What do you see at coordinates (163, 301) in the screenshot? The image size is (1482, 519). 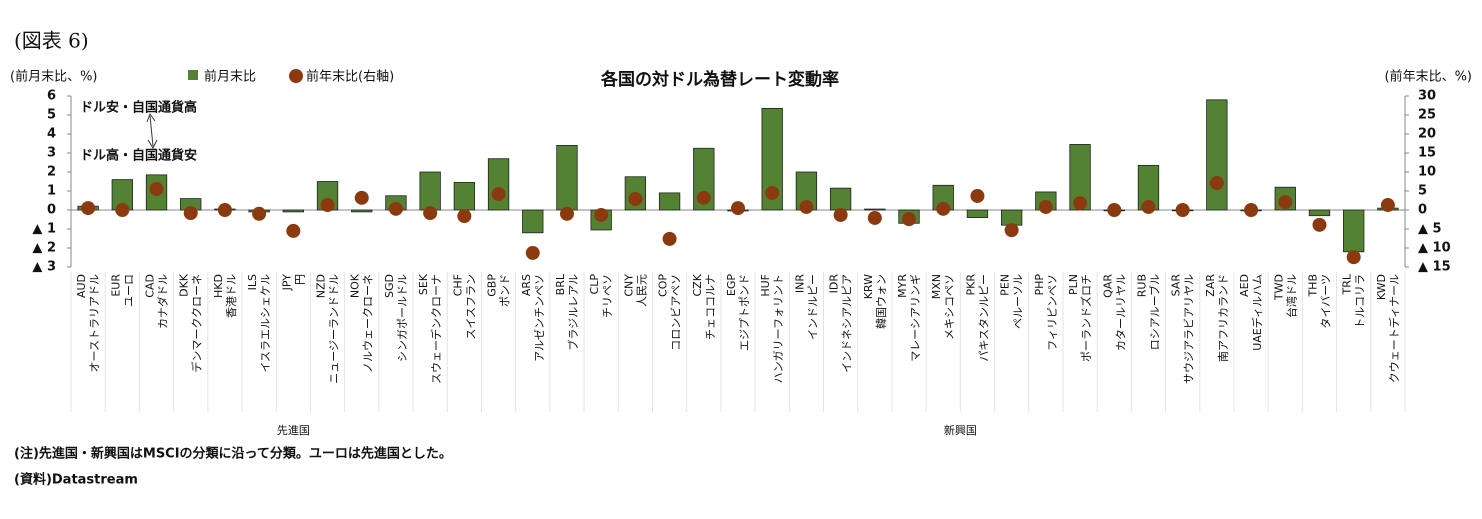 I see `x-tick-label: カナダドル` at bounding box center [163, 301].